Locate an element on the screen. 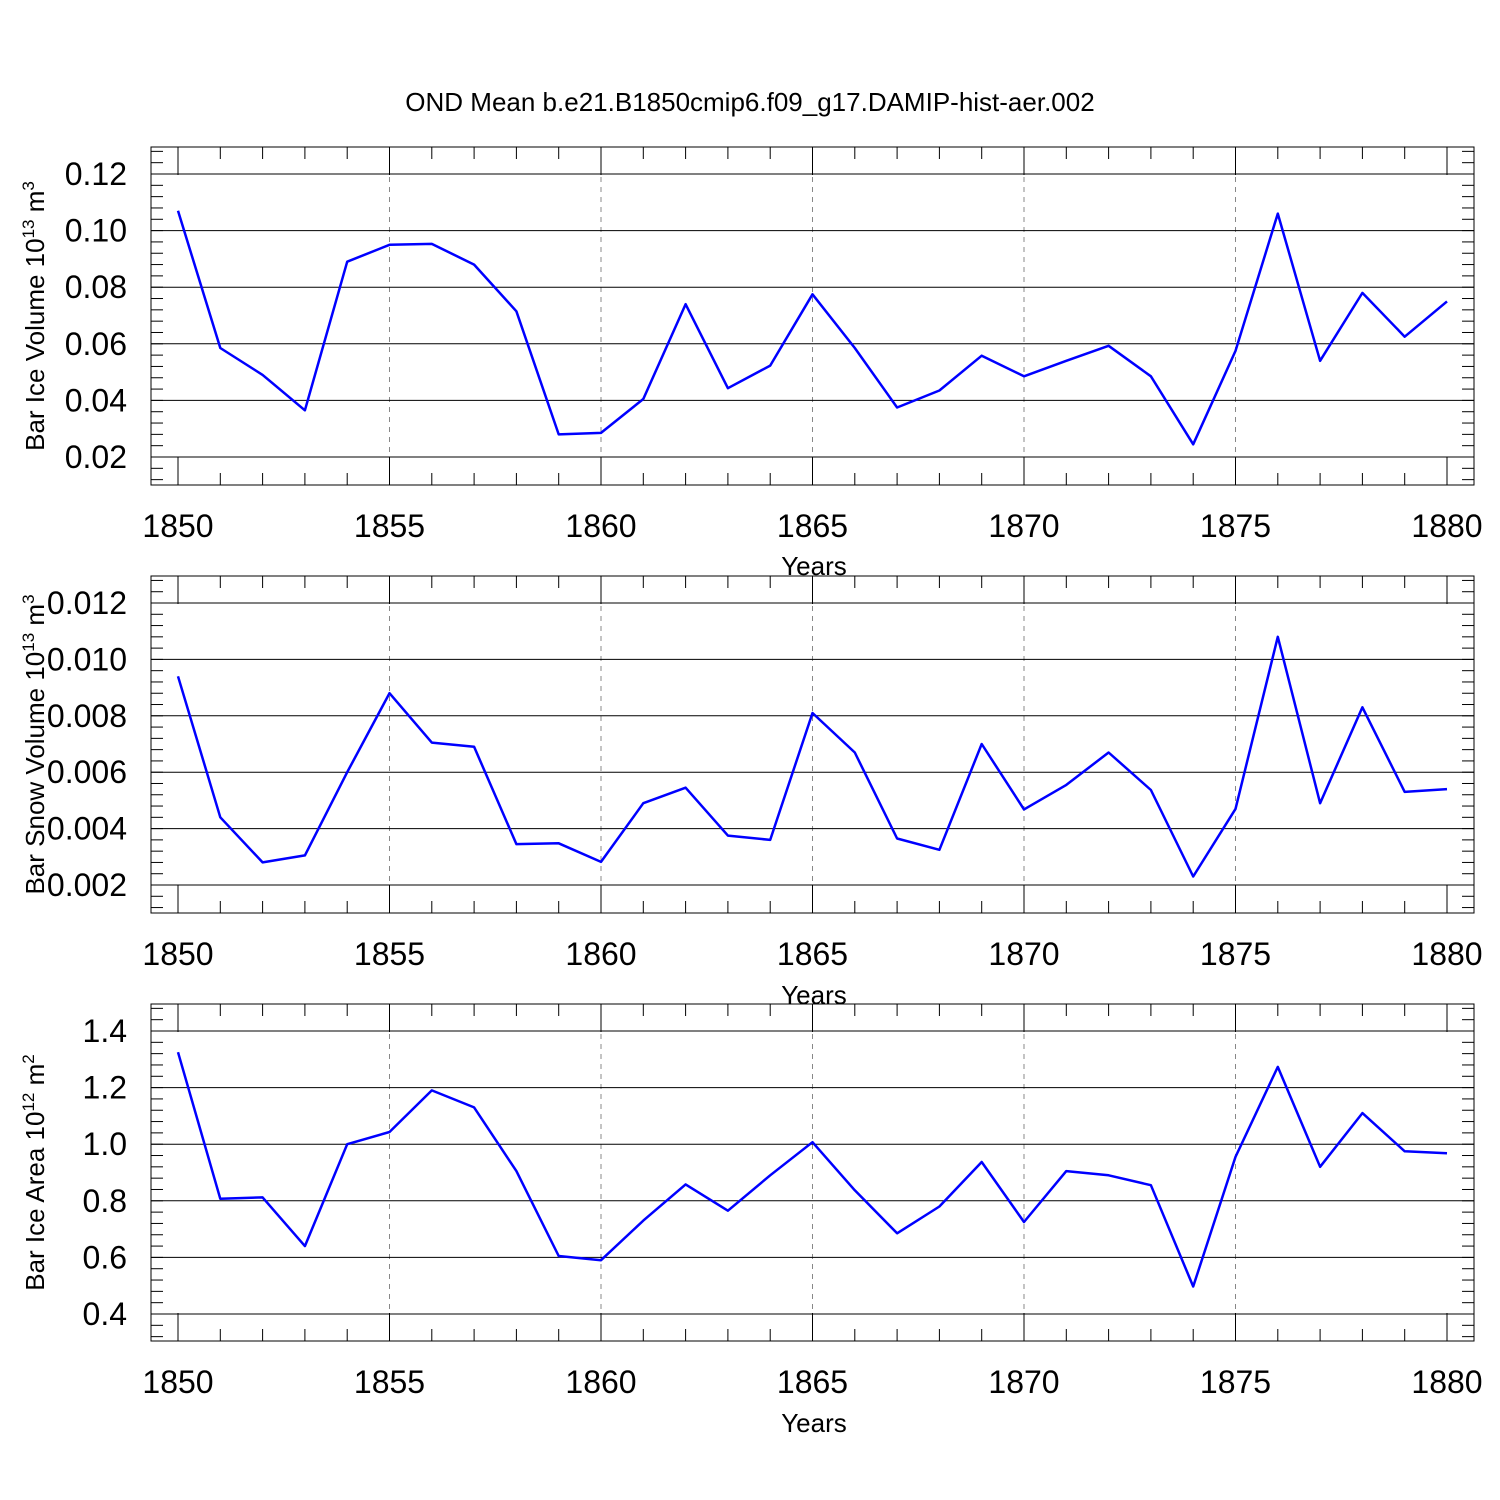 Image resolution: width=1500 pixels, height=1500 pixels. y-tick-label: 0.004 is located at coordinates (87, 829).